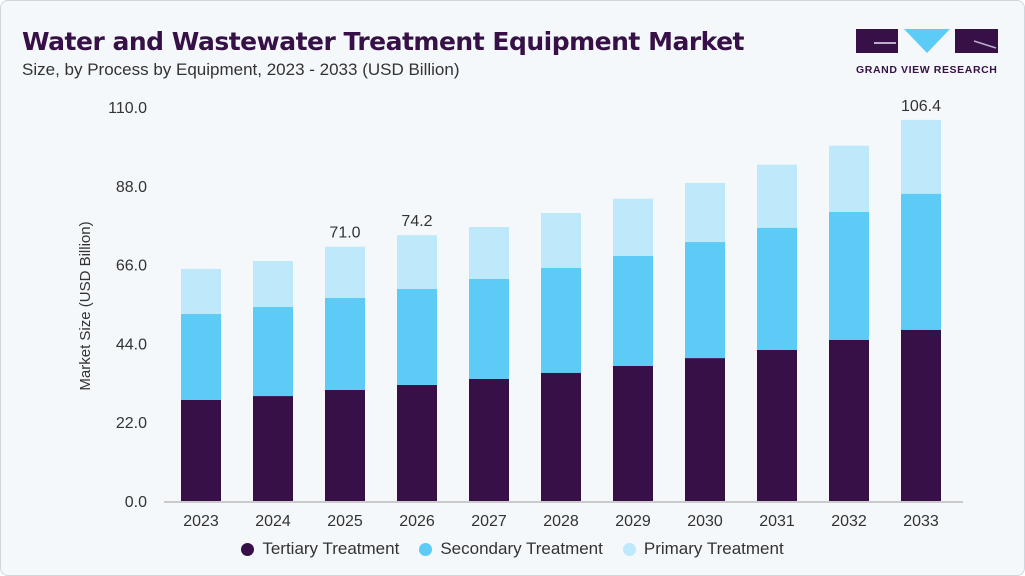 The width and height of the screenshot is (1025, 576). What do you see at coordinates (345, 272) in the screenshot?
I see `bar-primary-treatment-2025` at bounding box center [345, 272].